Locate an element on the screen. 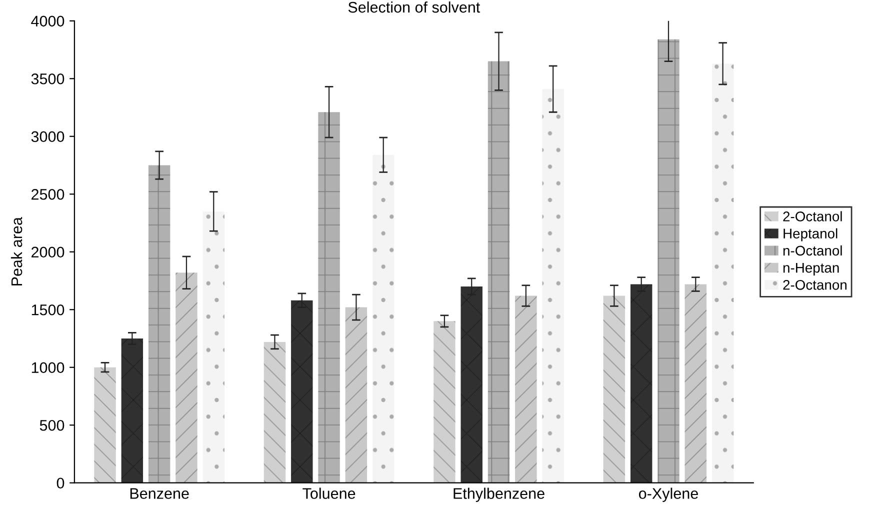 The width and height of the screenshot is (876, 522). chart-title: Selection of solvent is located at coordinates (414, 7).